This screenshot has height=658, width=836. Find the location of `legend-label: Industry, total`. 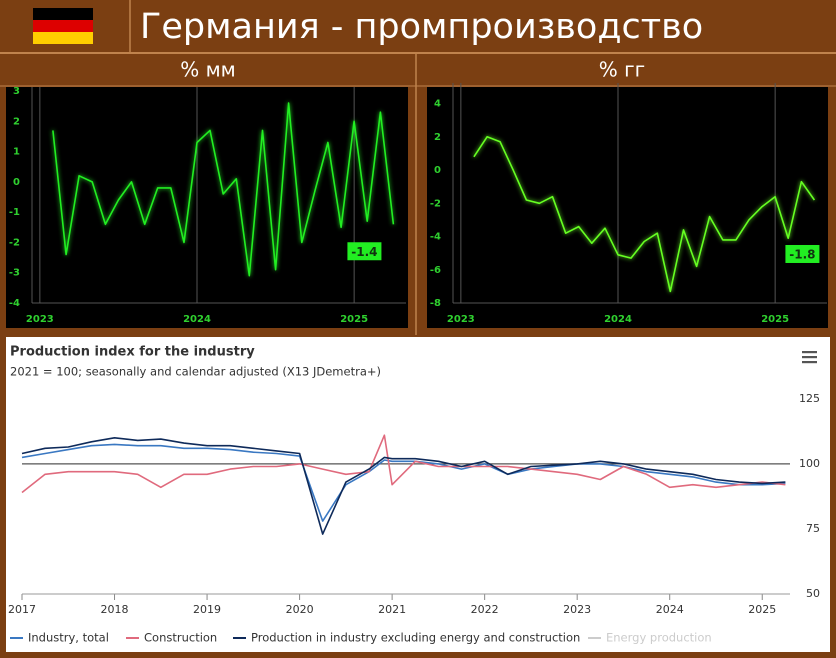

legend-label: Industry, total is located at coordinates (68, 638).